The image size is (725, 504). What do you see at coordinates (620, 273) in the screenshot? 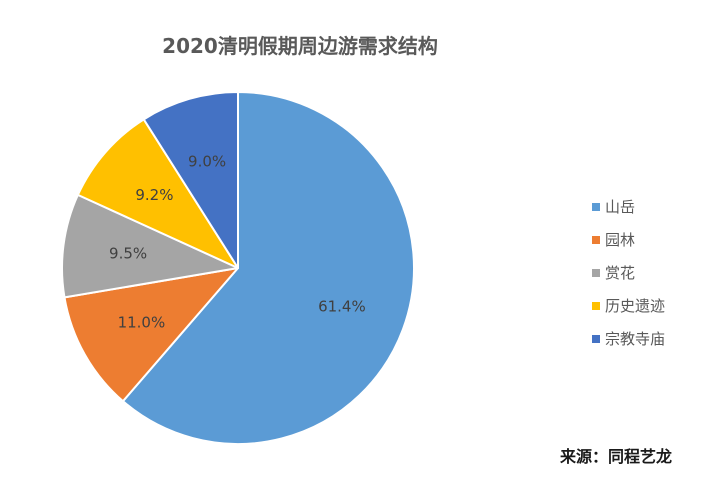
I see `legend-label-3: 赏花` at bounding box center [620, 273].